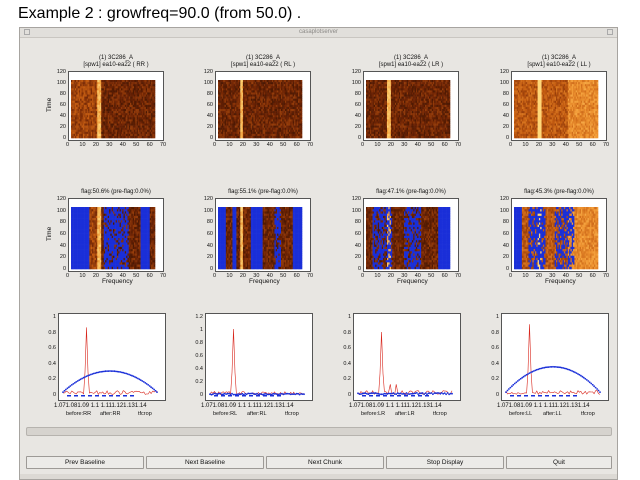 This screenshot has height=480, width=640. Describe the element at coordinates (319, 431) in the screenshot. I see `horizontal-scrollbar` at that location.